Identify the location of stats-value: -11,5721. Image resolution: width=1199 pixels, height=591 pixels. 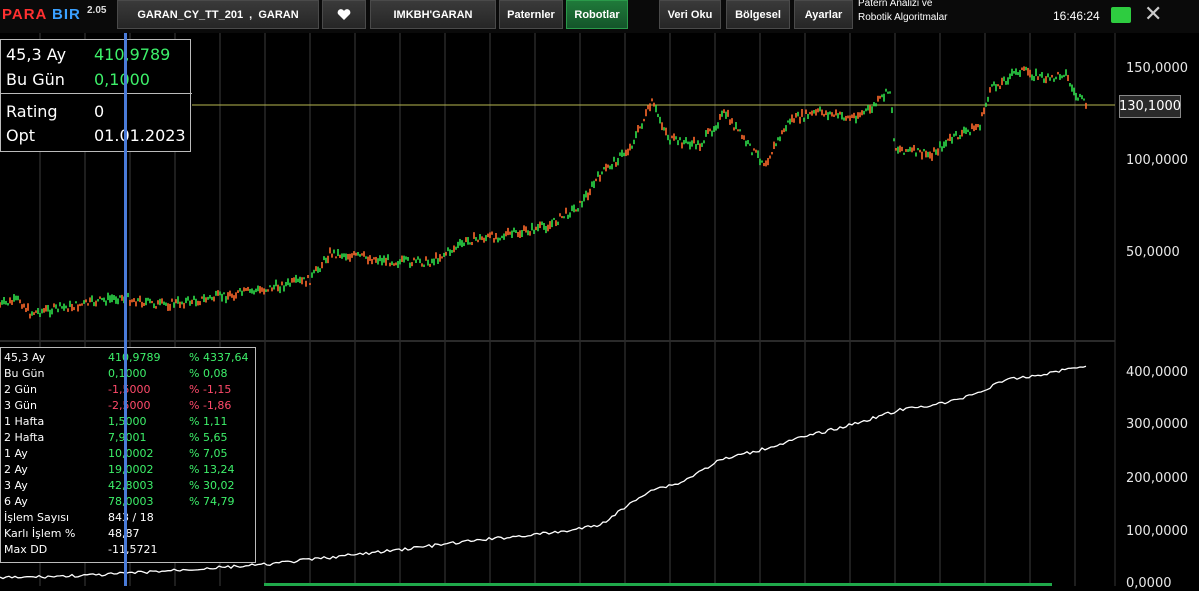
(133, 549).